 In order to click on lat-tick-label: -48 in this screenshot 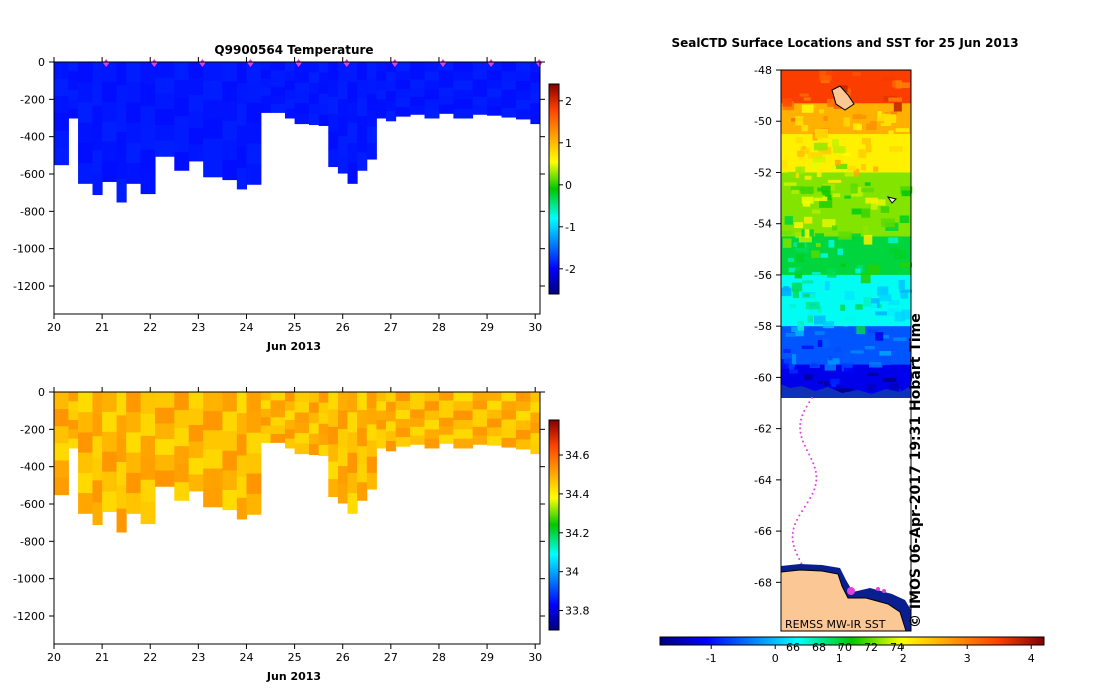, I will do `click(763, 70)`.